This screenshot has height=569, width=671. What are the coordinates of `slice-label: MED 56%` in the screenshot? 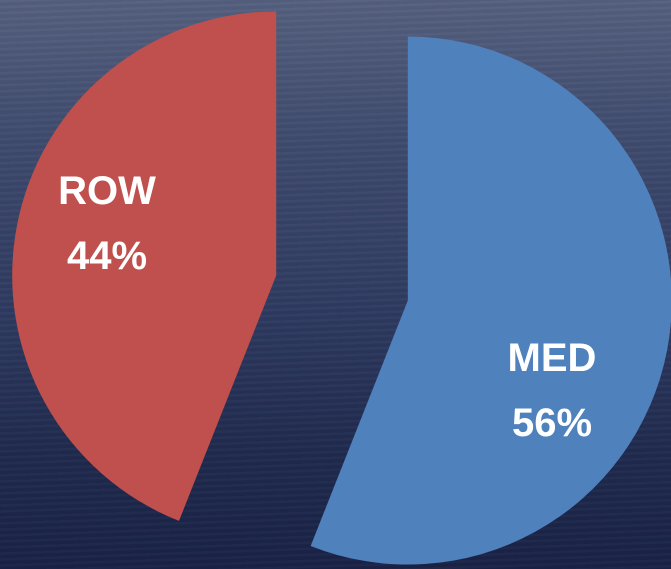 It's located at (552, 390).